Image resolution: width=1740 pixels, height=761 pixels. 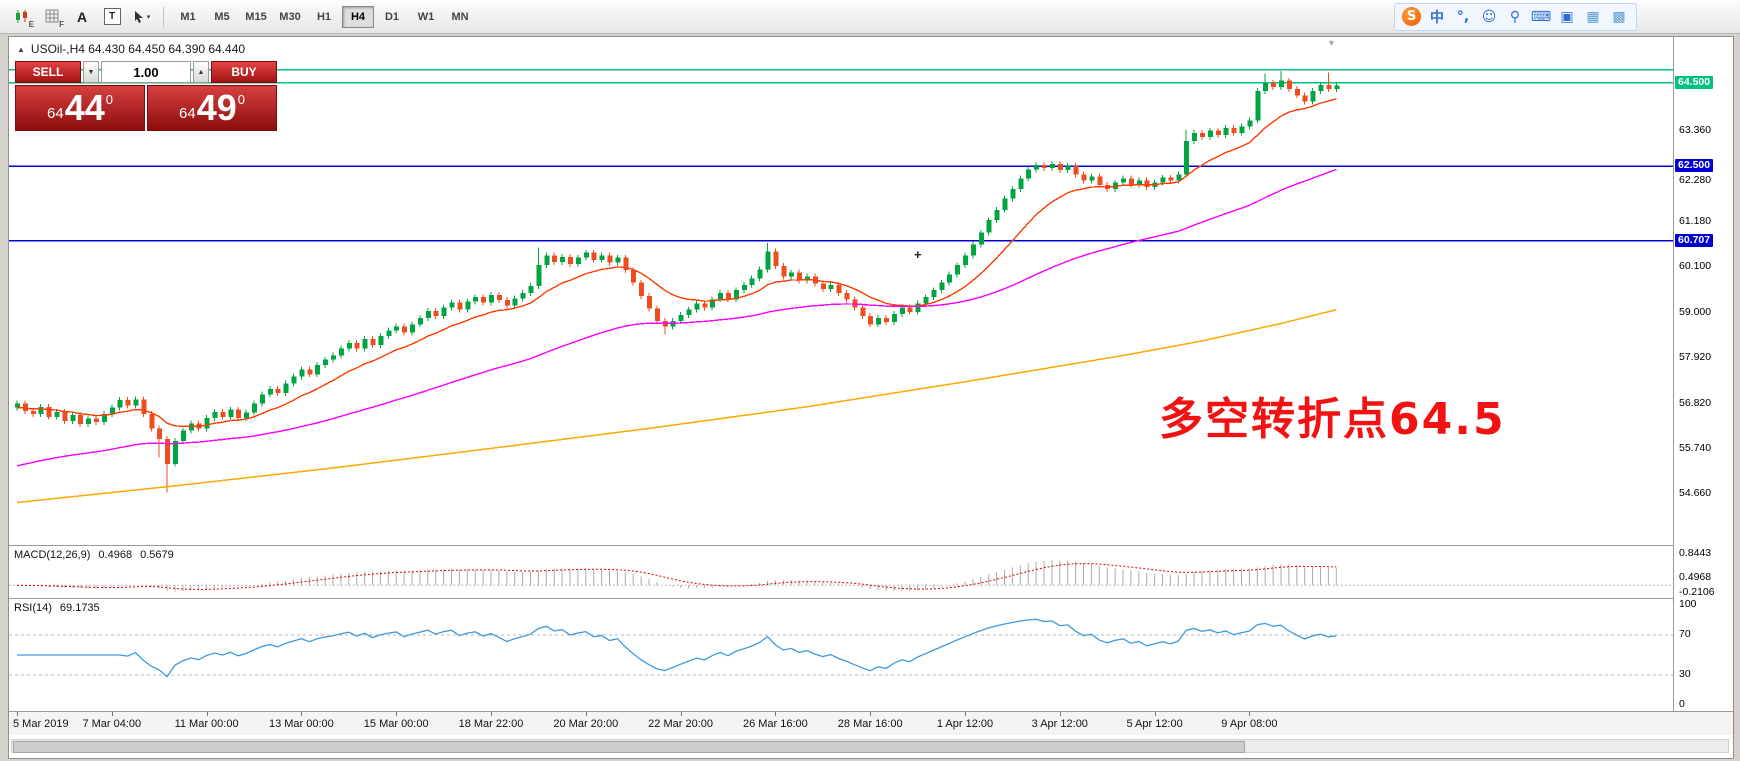 I want to click on chevron-down-icon: ▾, so click(x=148, y=17).